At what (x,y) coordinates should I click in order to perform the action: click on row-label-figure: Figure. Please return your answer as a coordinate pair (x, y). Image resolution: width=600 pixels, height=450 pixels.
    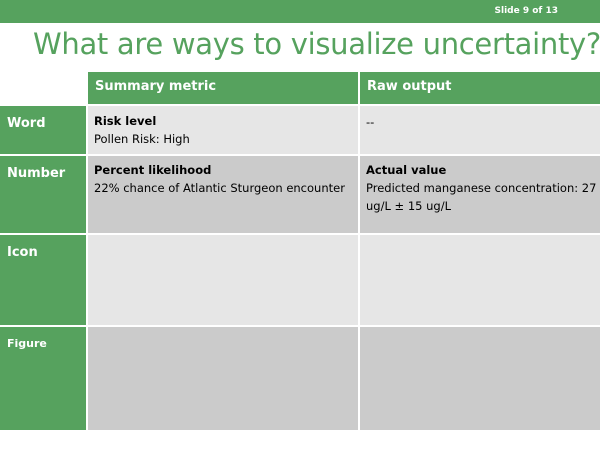
    Looking at the image, I should click on (43, 378).